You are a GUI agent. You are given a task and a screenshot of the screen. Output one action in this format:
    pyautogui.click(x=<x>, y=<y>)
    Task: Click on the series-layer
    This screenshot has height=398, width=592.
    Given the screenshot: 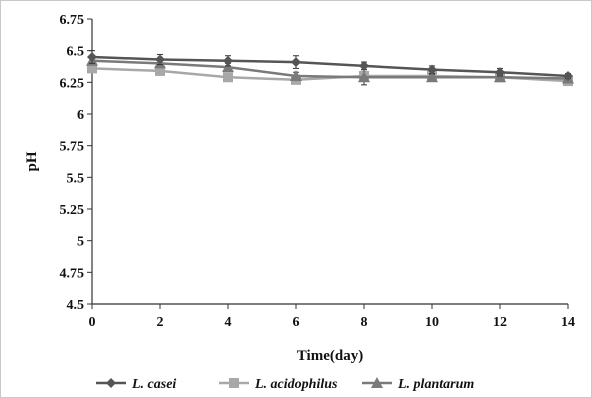 What is the action you would take?
    pyautogui.click(x=330, y=68)
    